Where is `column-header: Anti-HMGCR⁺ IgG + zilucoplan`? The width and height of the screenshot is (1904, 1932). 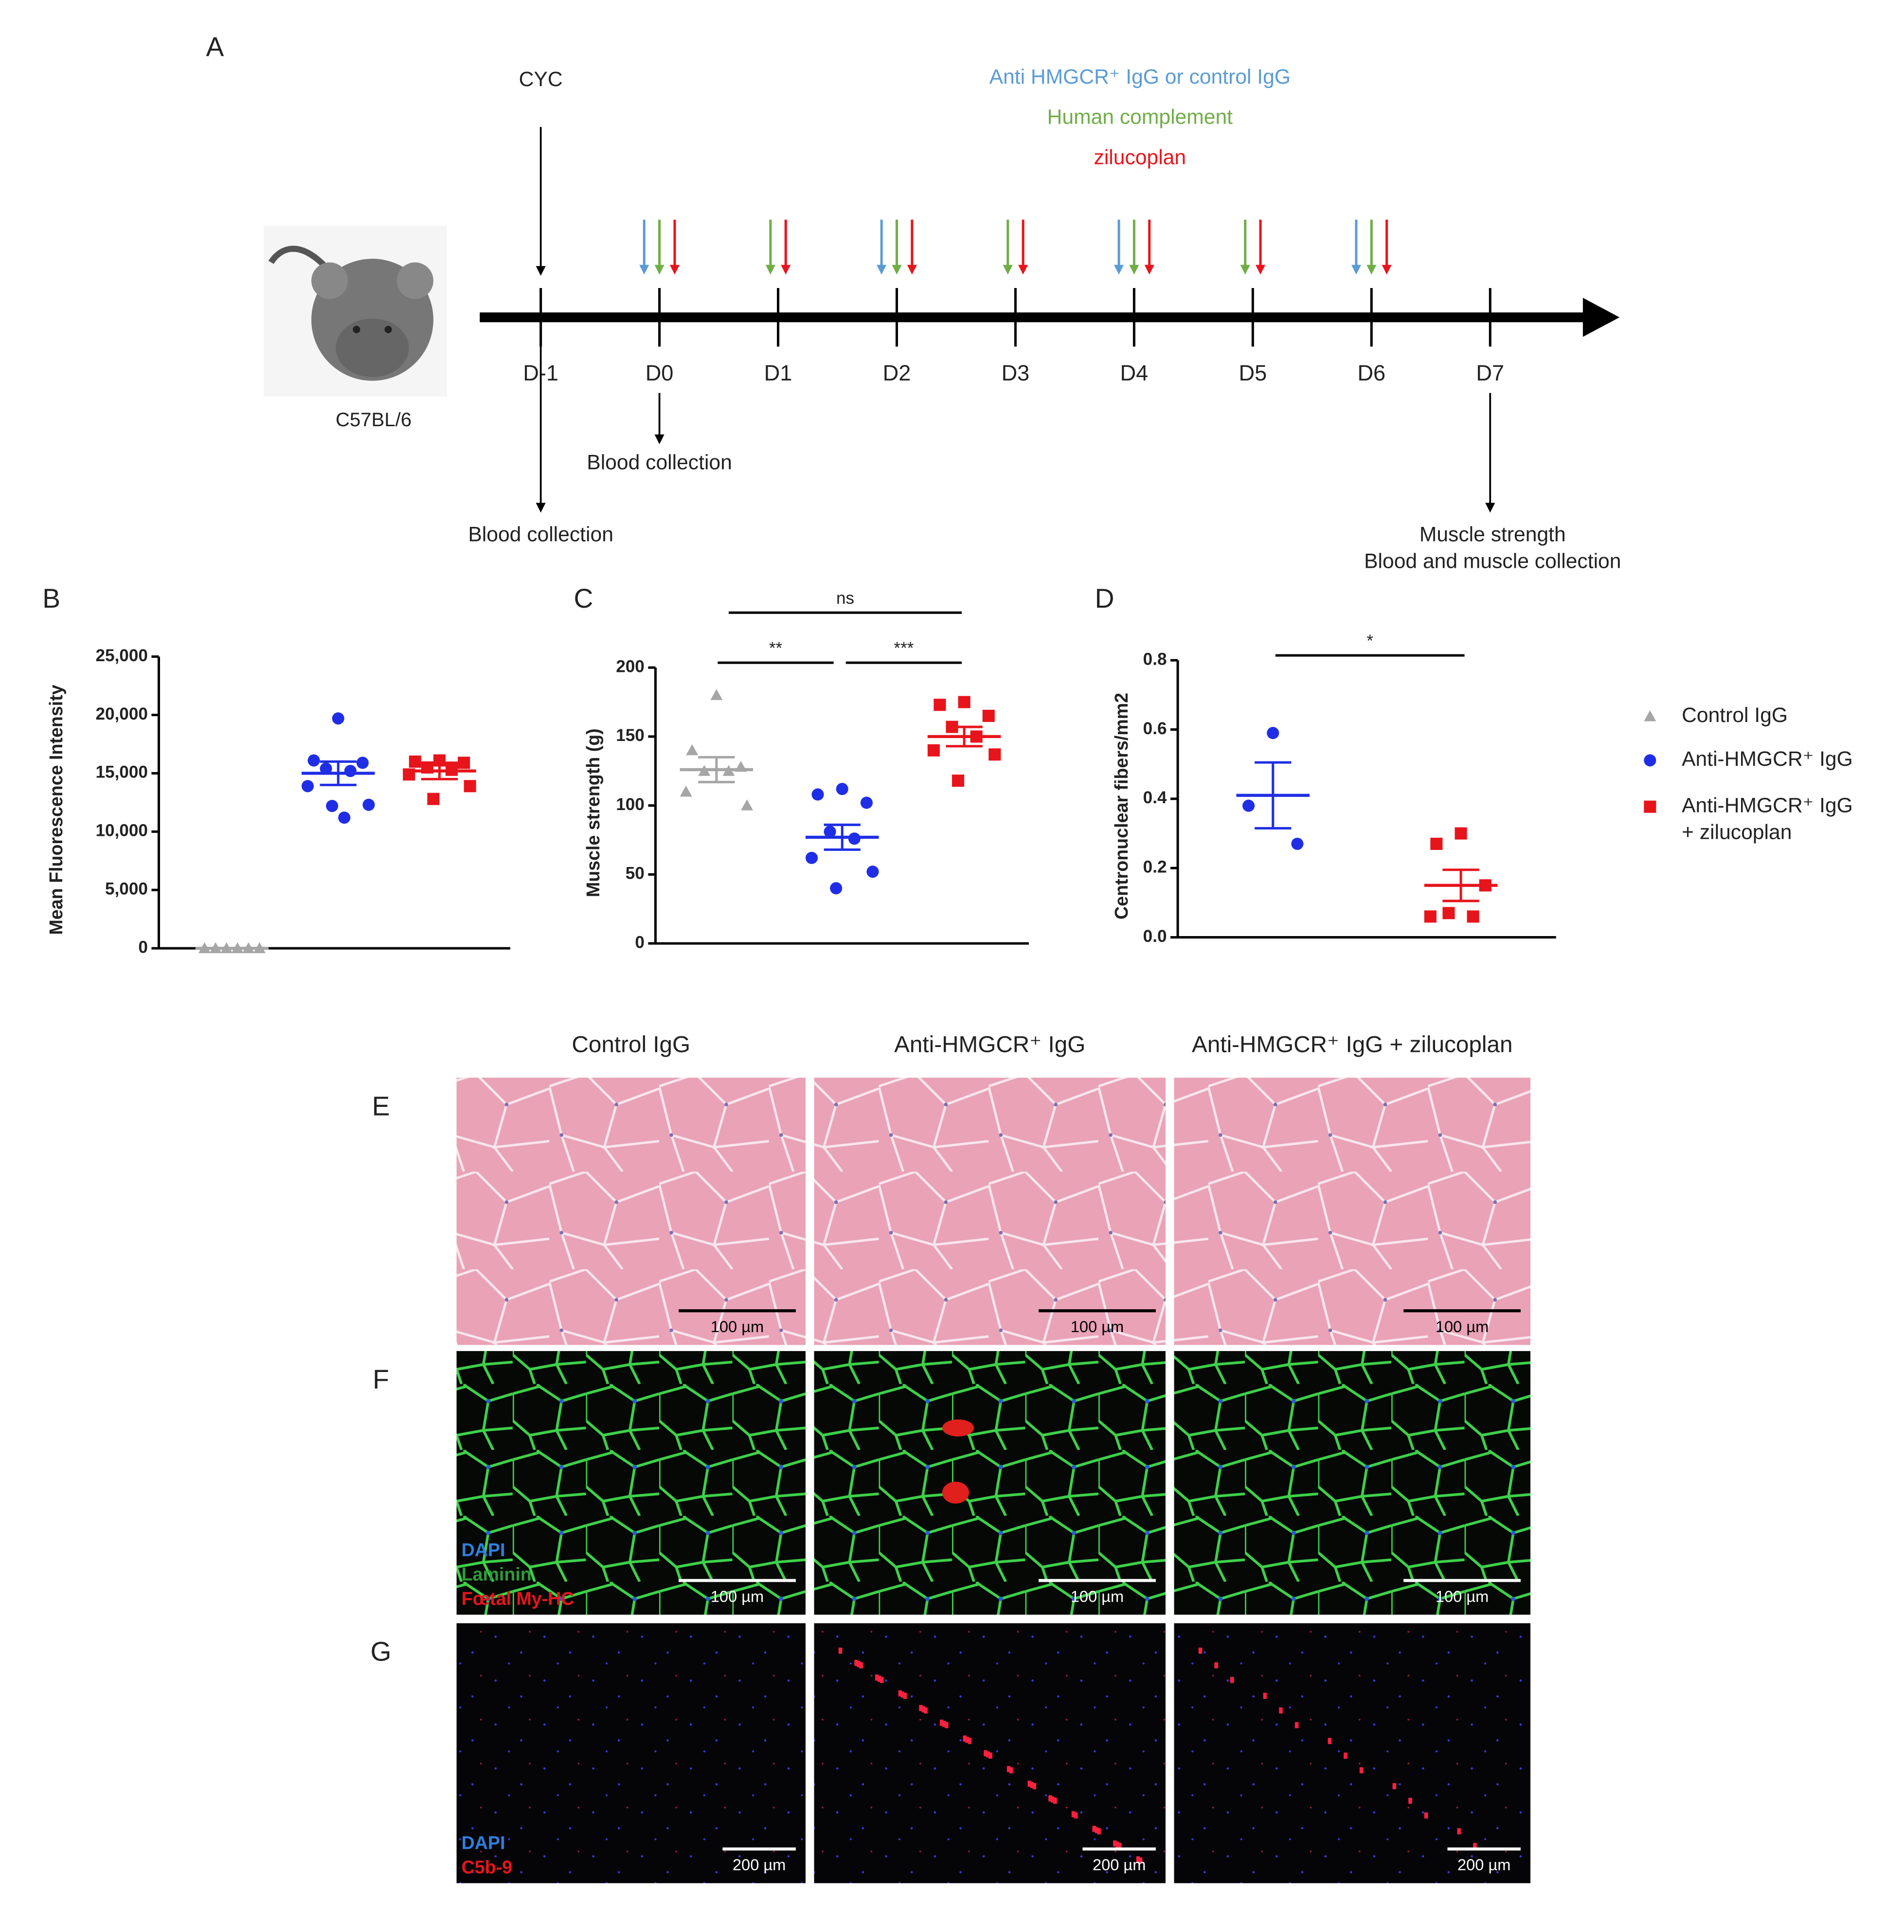
column-header: Anti-HMGCR⁺ IgG + zilucoplan is located at coordinates (1352, 1044).